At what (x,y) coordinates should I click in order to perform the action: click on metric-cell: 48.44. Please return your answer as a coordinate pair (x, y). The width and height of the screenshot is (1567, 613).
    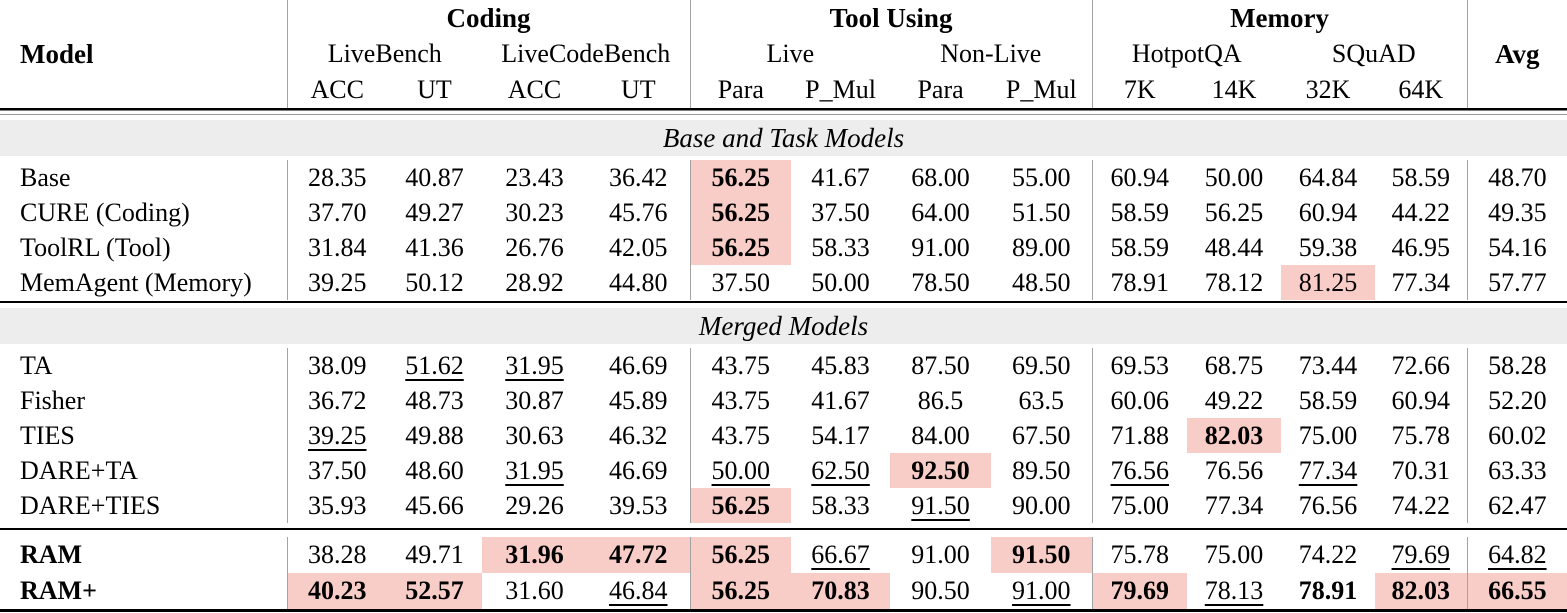
    Looking at the image, I should click on (1234, 247).